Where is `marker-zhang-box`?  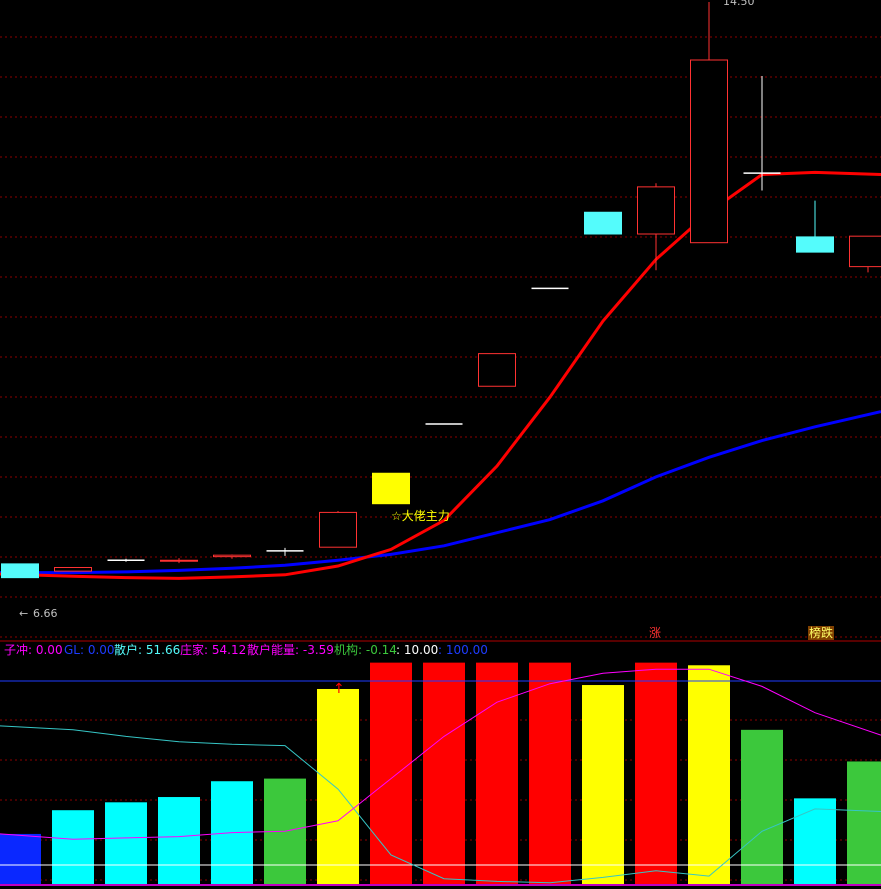 marker-zhang-box is located at coordinates (655, 633).